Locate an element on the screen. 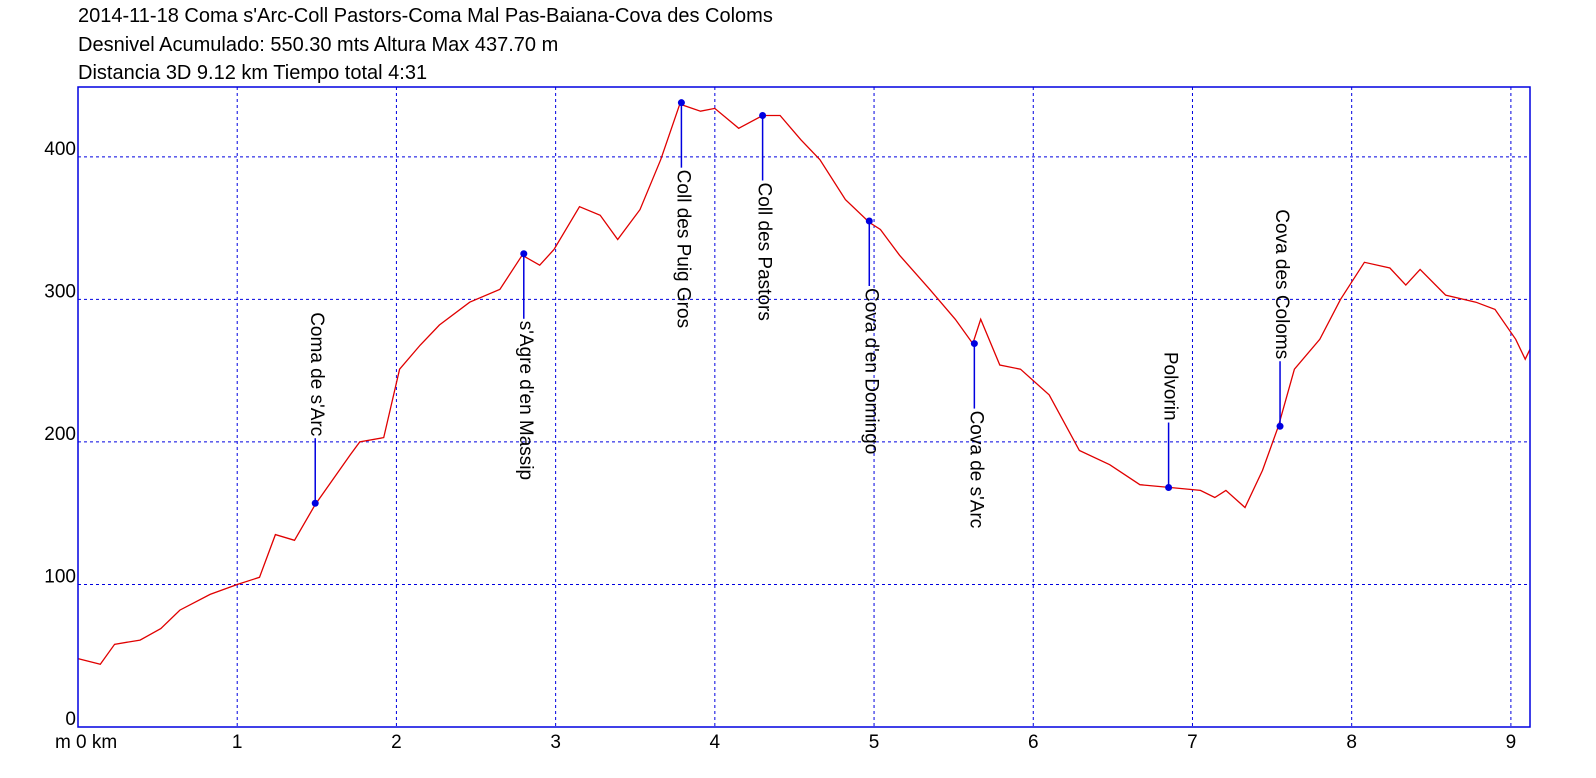  x-tick-label: 2 is located at coordinates (396, 742).